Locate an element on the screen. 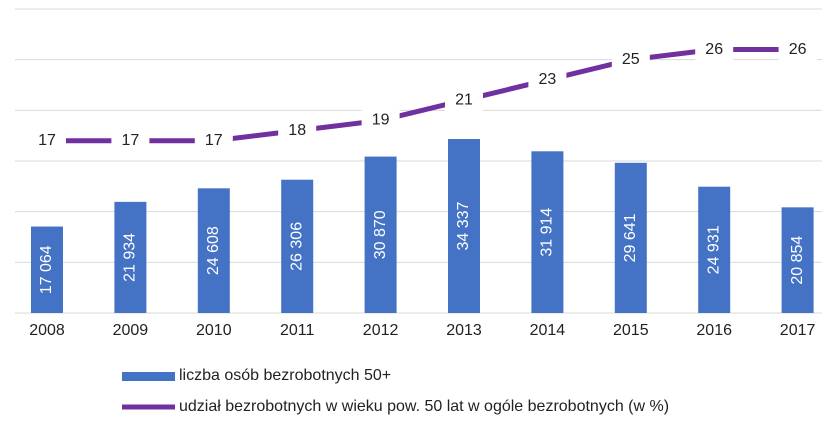  x-tick-label: 2016 is located at coordinates (714, 330).